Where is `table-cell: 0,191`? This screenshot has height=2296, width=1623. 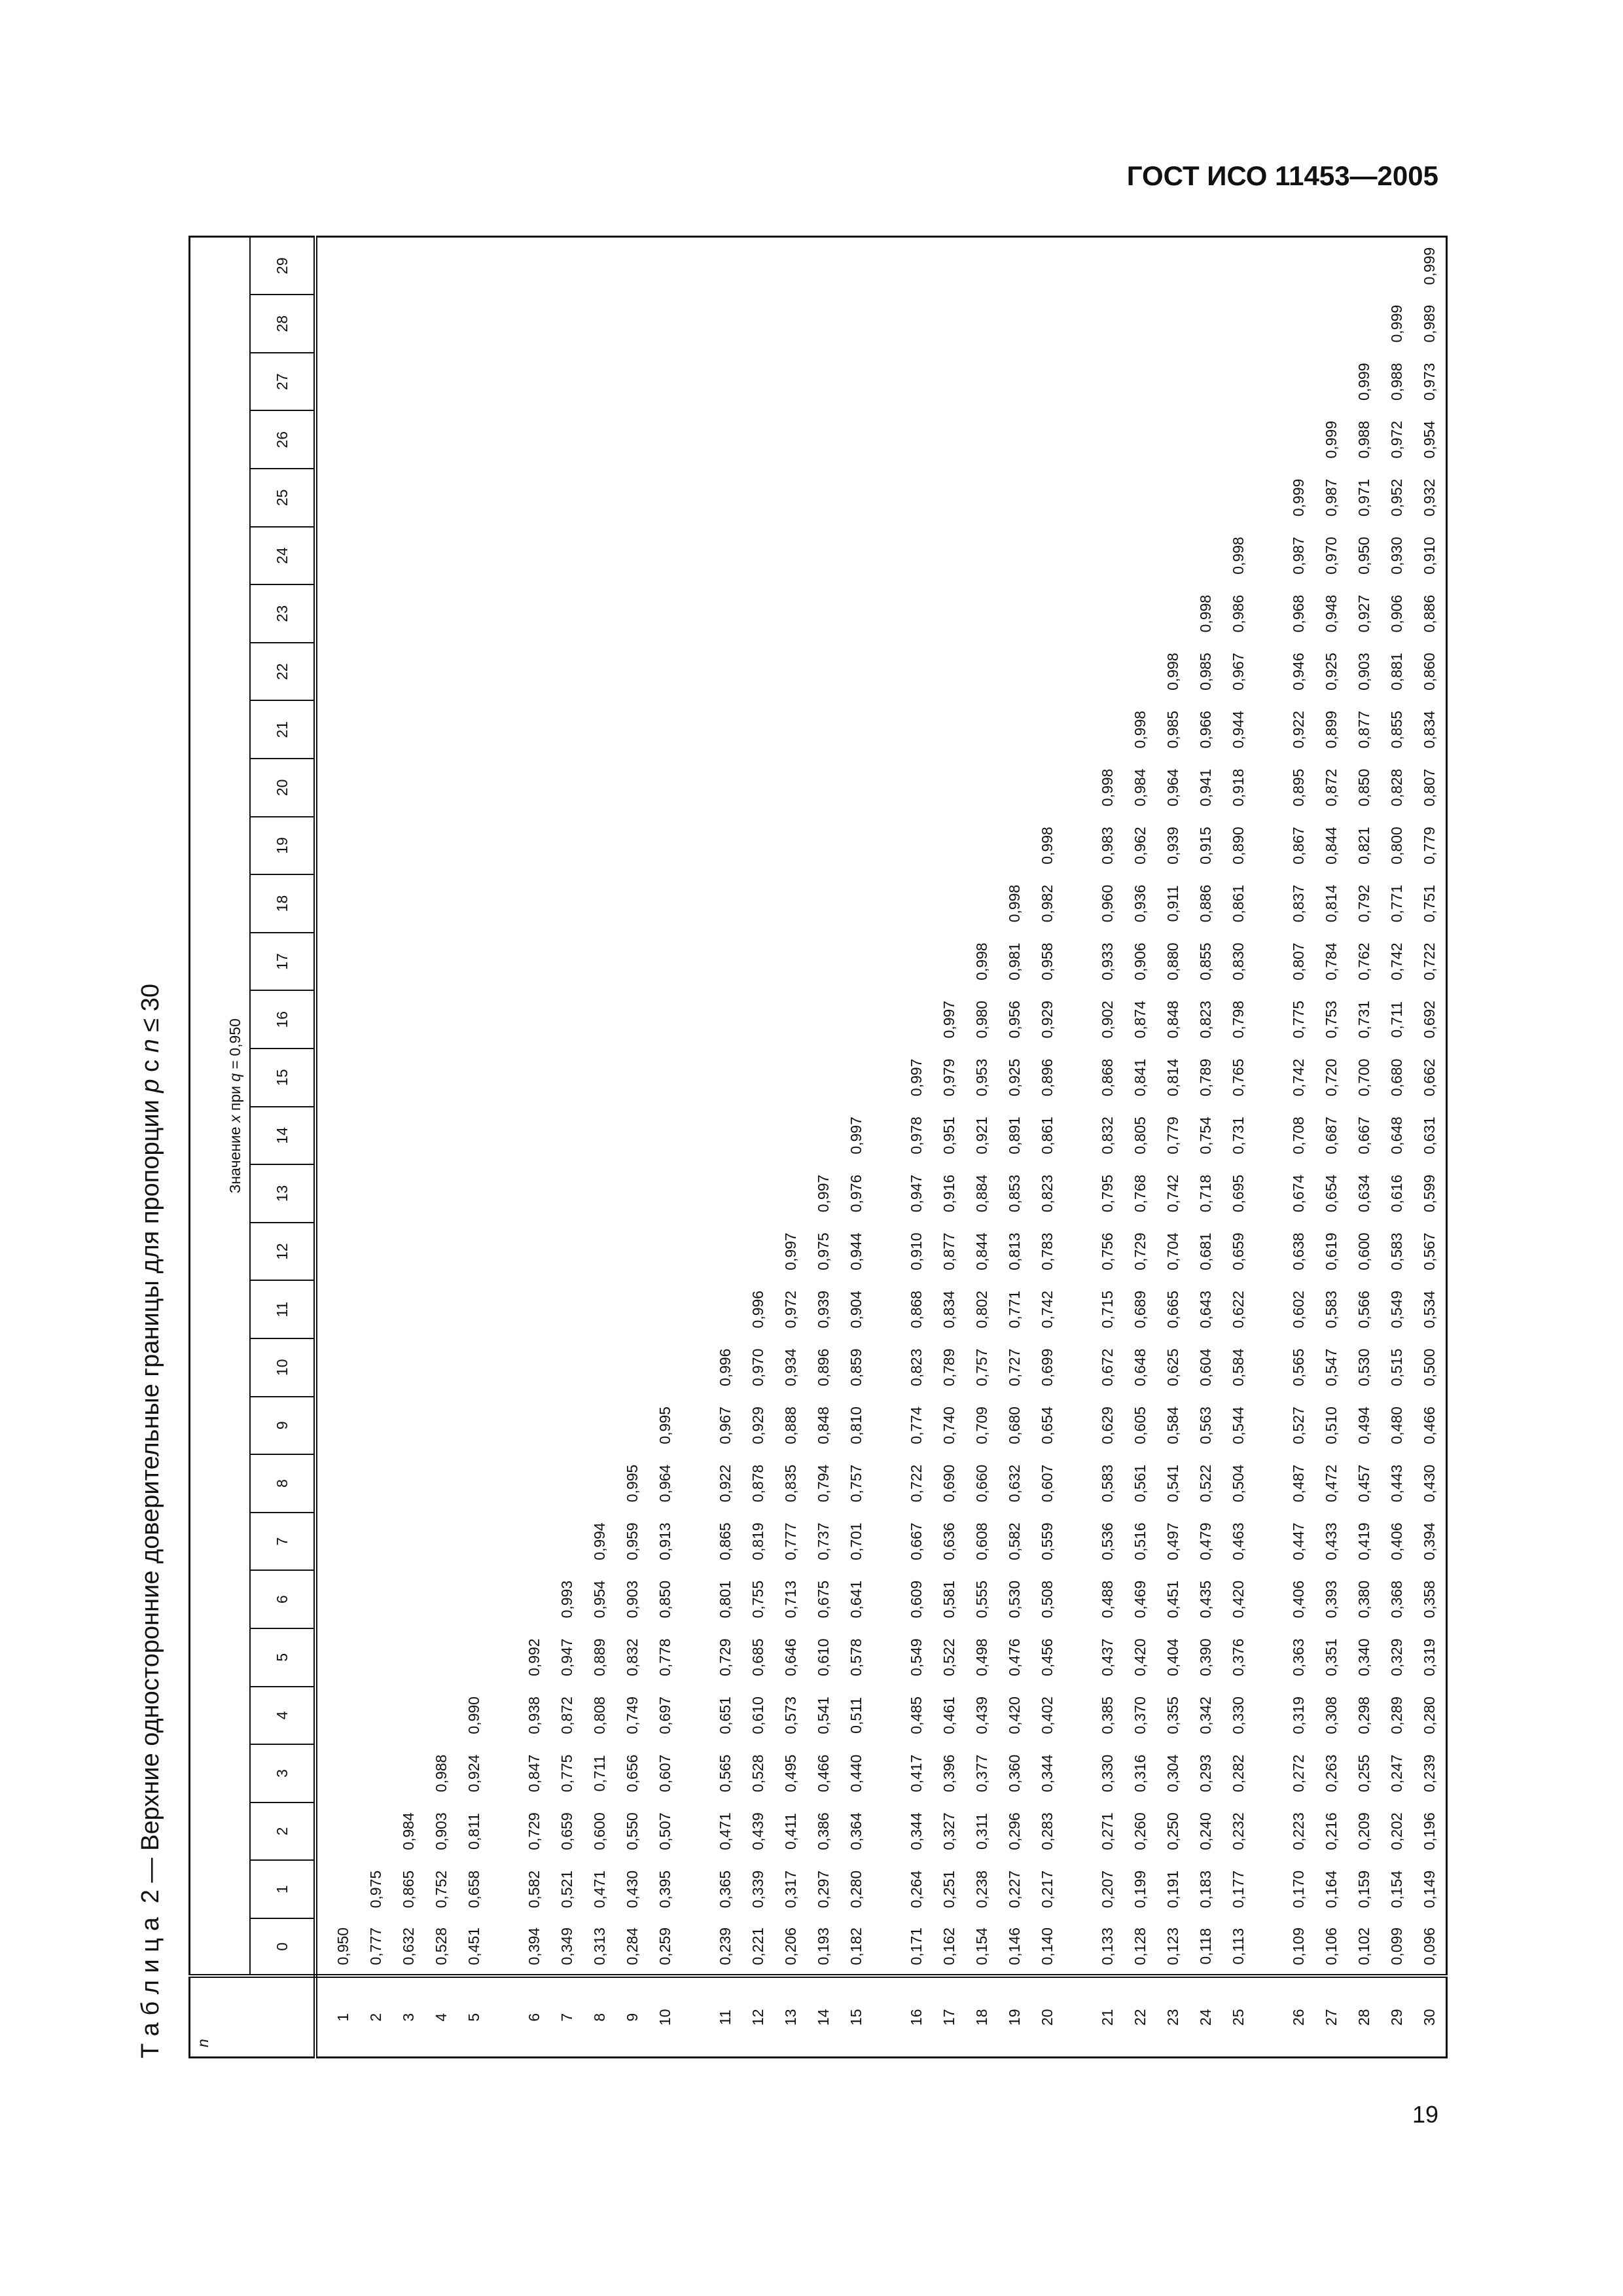 table-cell: 0,191 is located at coordinates (1172, 1889).